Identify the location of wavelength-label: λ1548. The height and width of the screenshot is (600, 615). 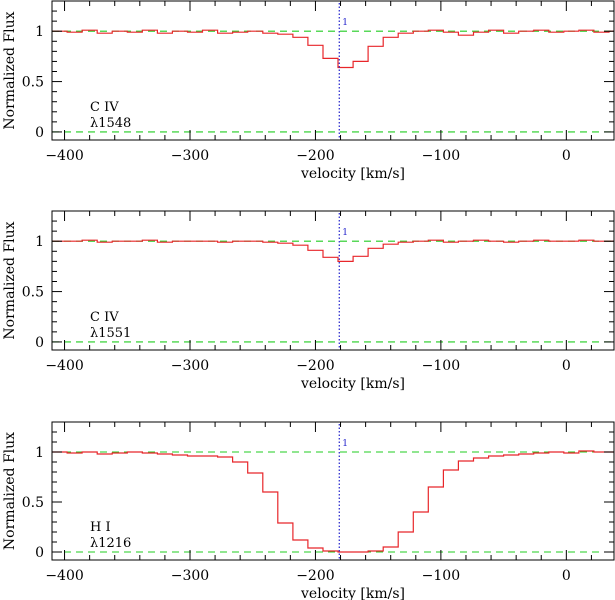
(110, 123).